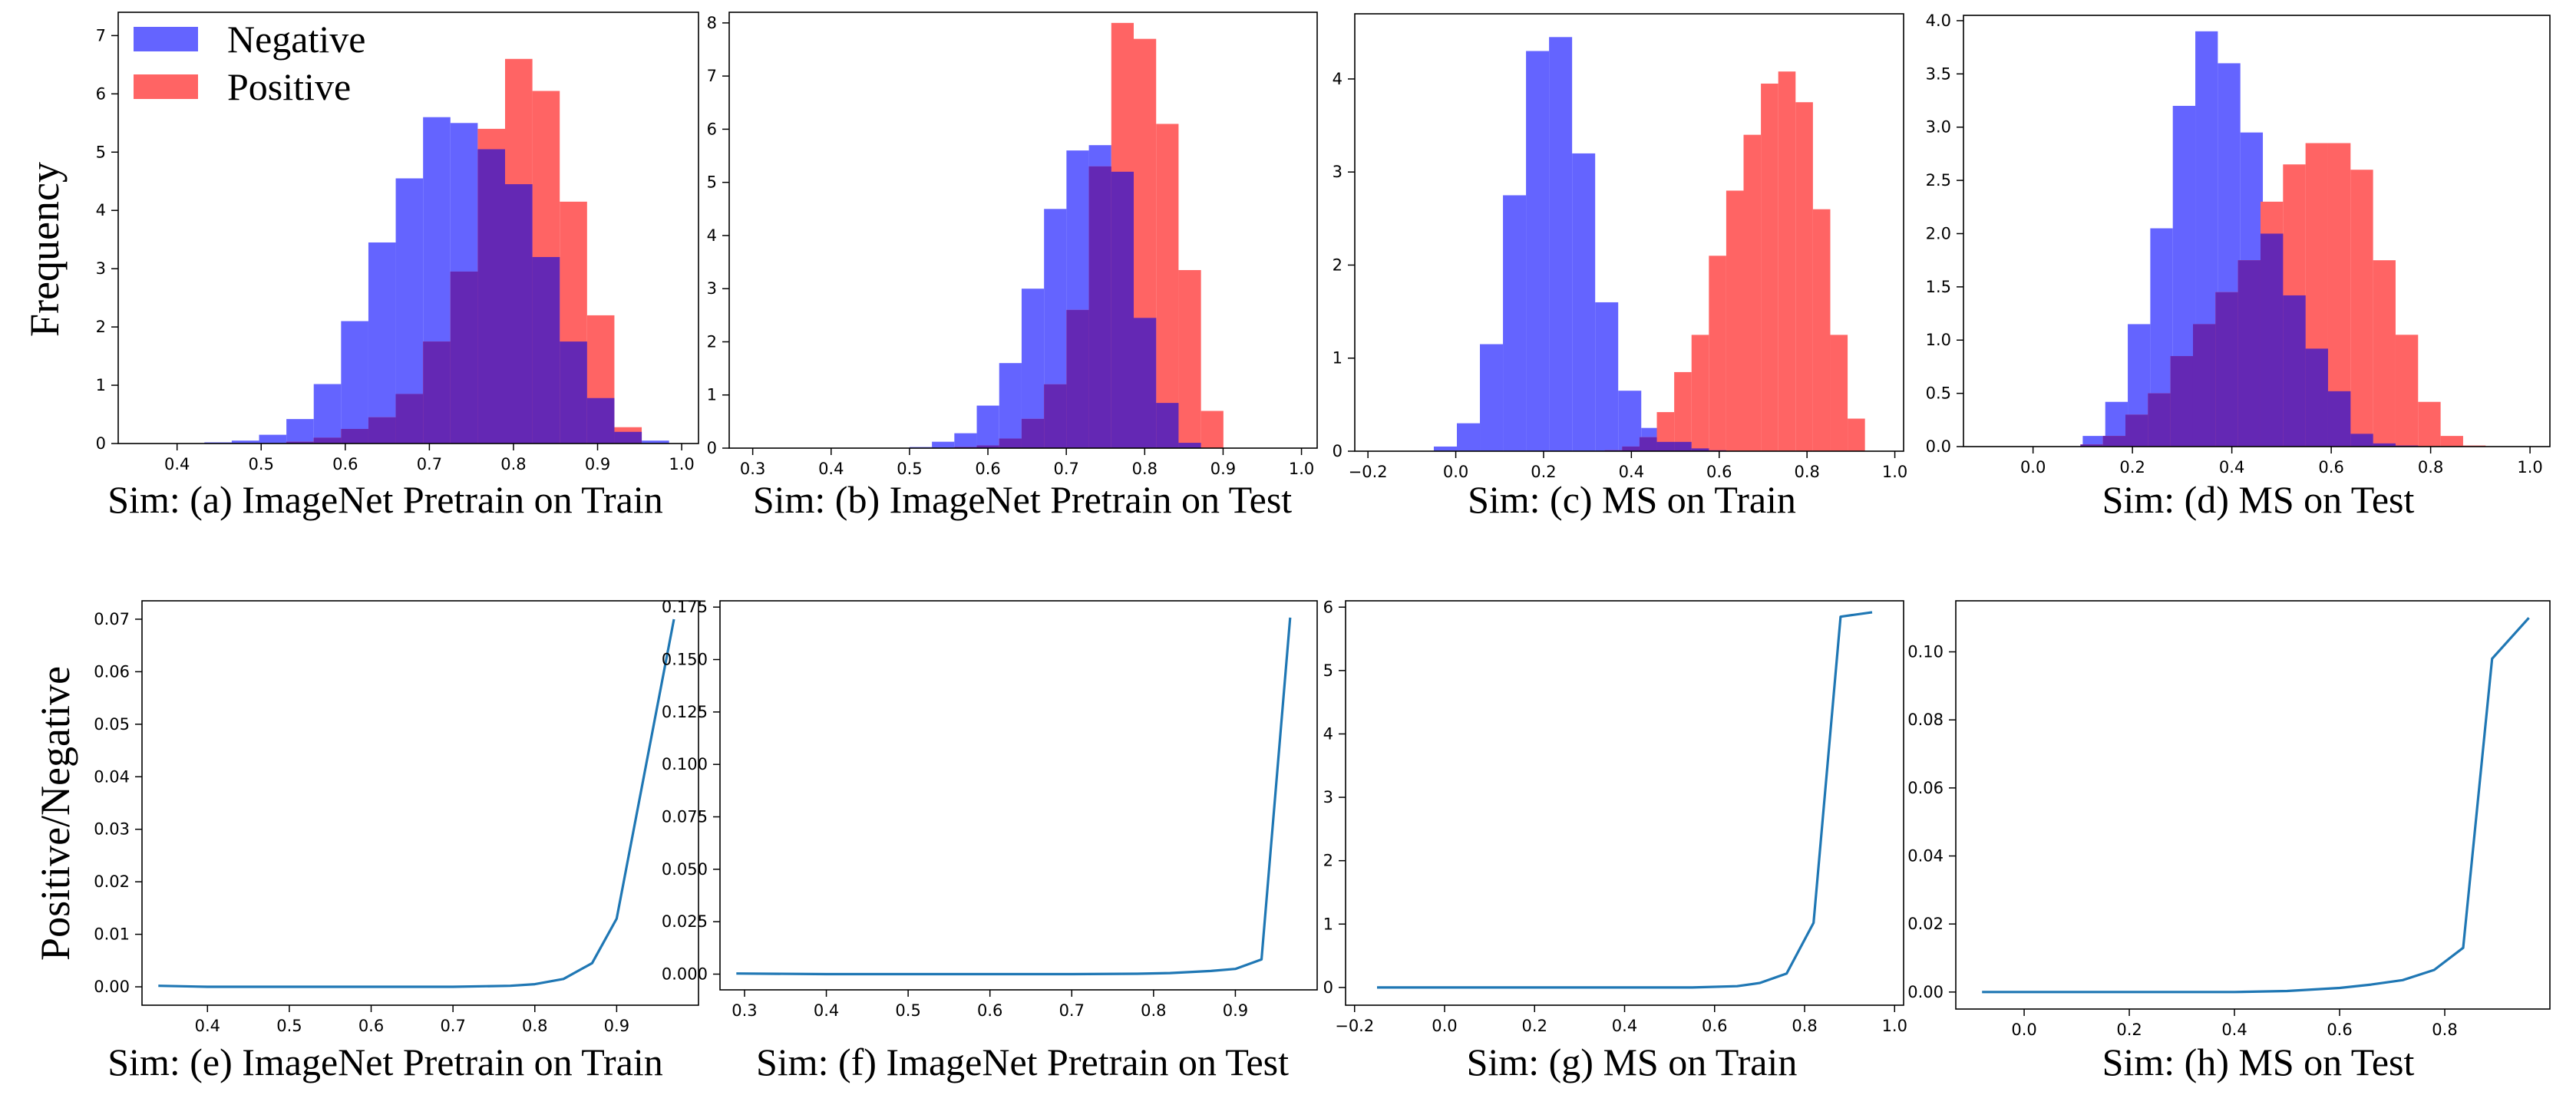 Image resolution: width=2576 pixels, height=1118 pixels. What do you see at coordinates (385, 1062) in the screenshot?
I see `caption-e: Sim: (e) ImageNet Pretrain on Train` at bounding box center [385, 1062].